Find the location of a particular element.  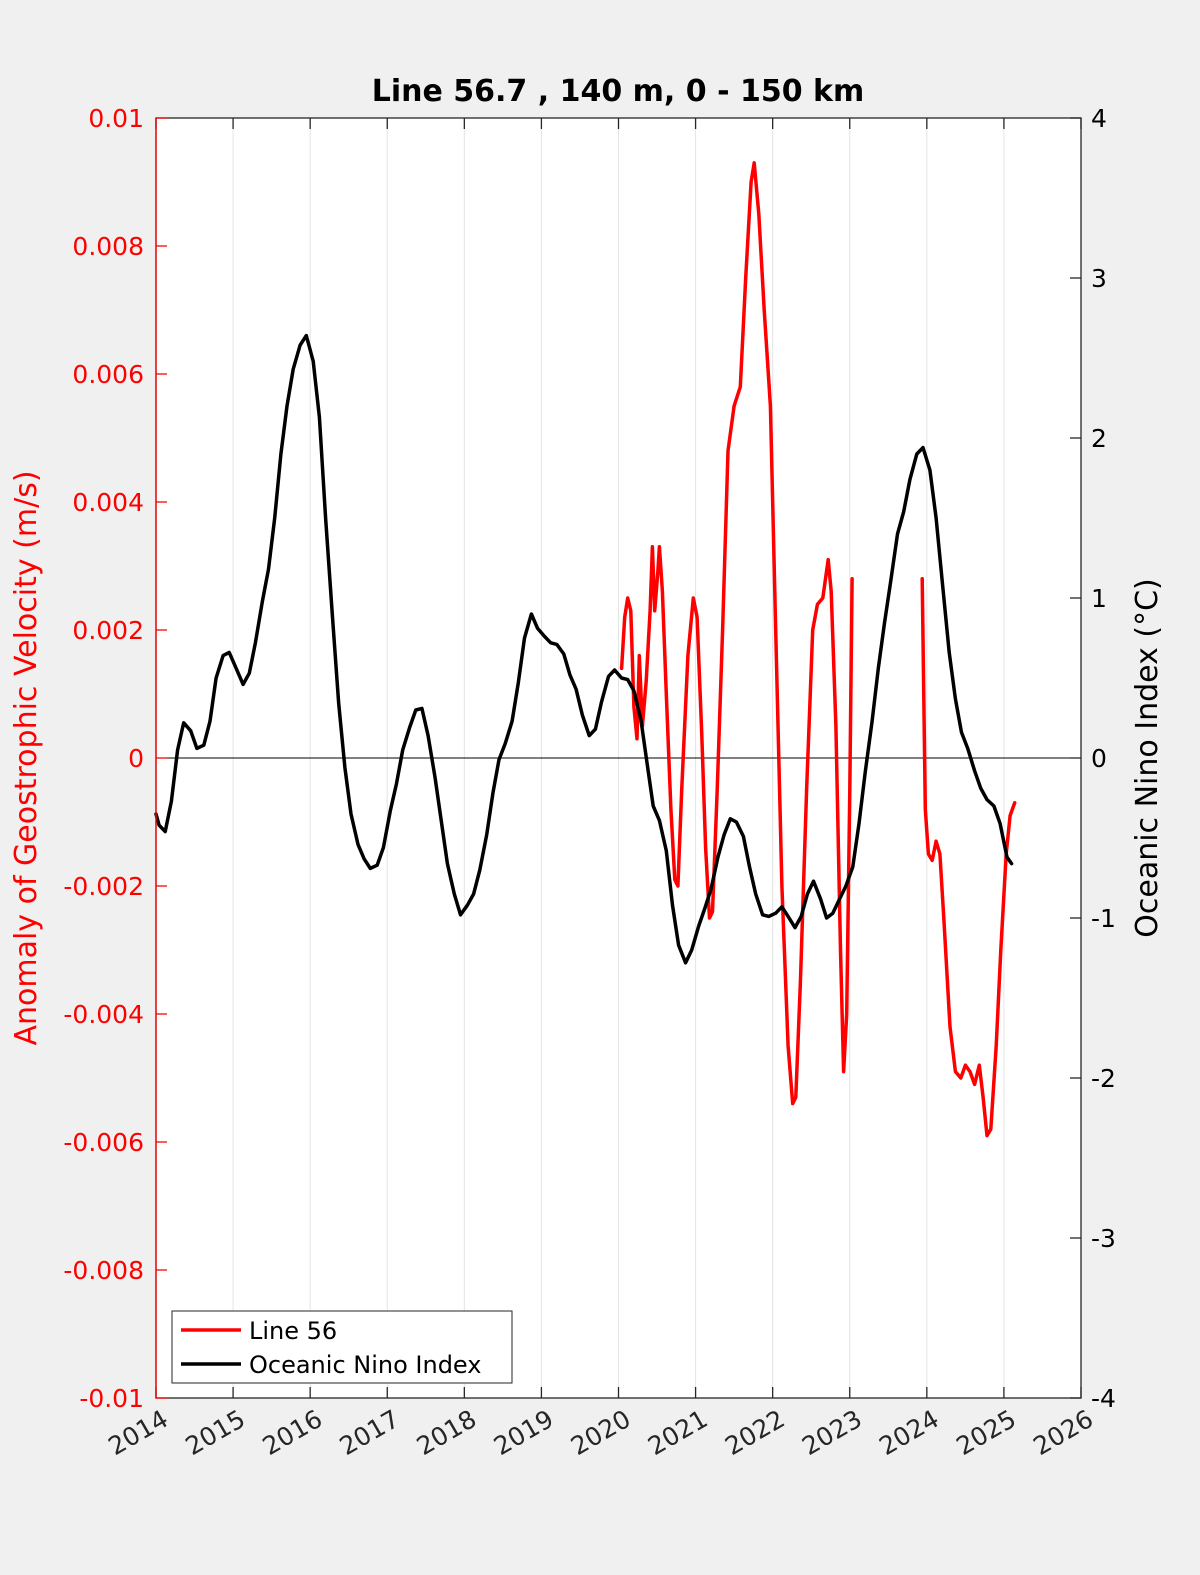

x-tick-label: 2020 is located at coordinates (601, 1432).